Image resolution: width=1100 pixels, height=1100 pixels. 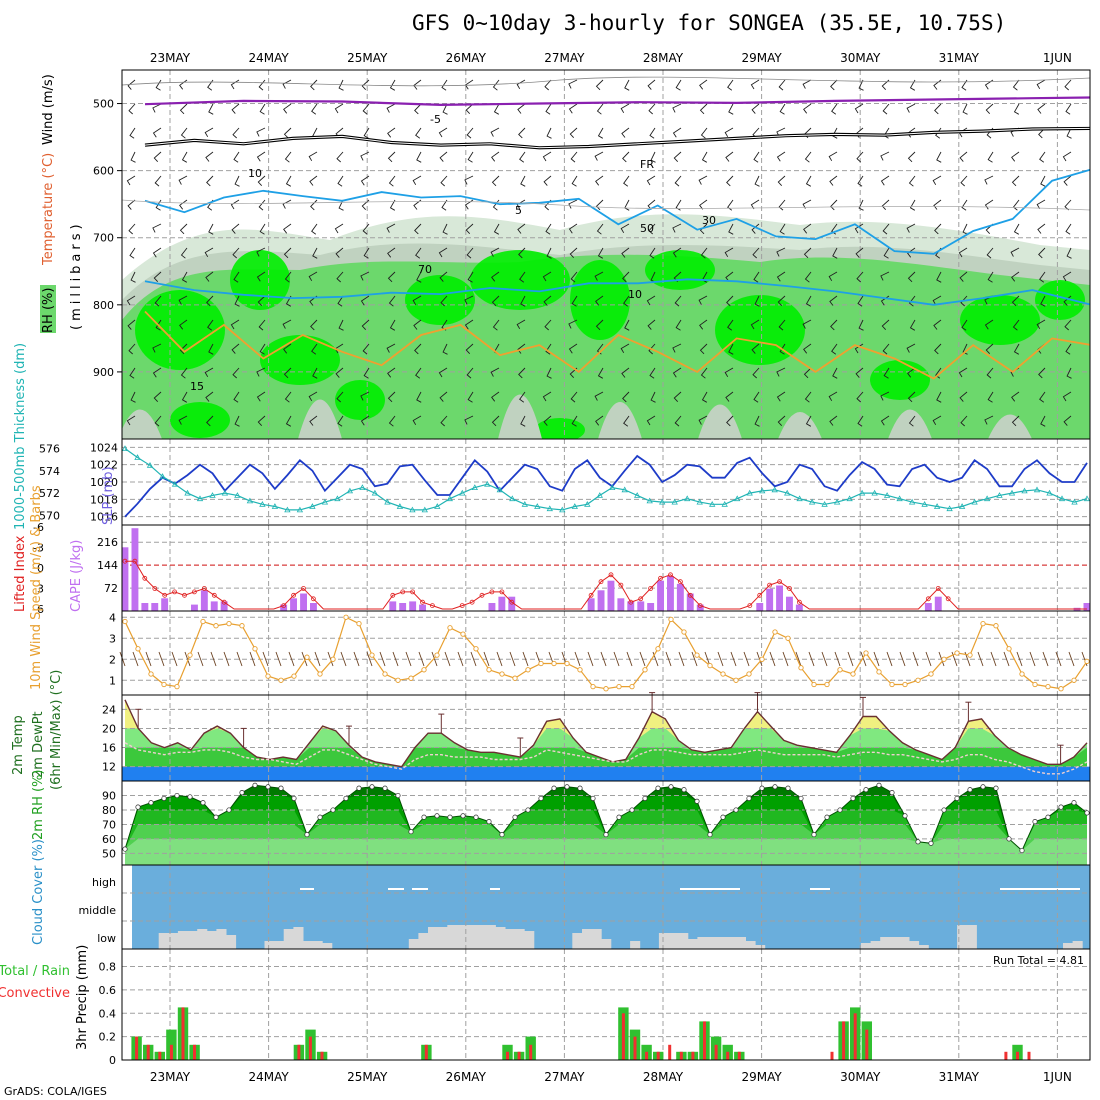 What do you see at coordinates (606, 1004) in the screenshot?
I see `precip-frame` at bounding box center [606, 1004].